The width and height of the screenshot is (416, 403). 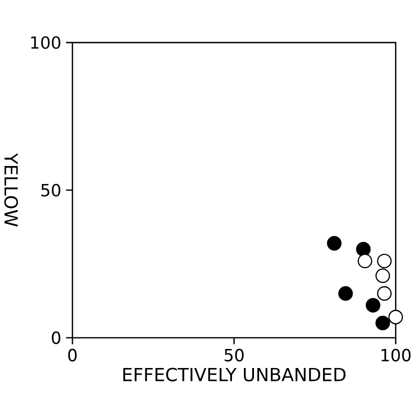 What do you see at coordinates (45, 43) in the screenshot?
I see `y-tick-label: 100` at bounding box center [45, 43].